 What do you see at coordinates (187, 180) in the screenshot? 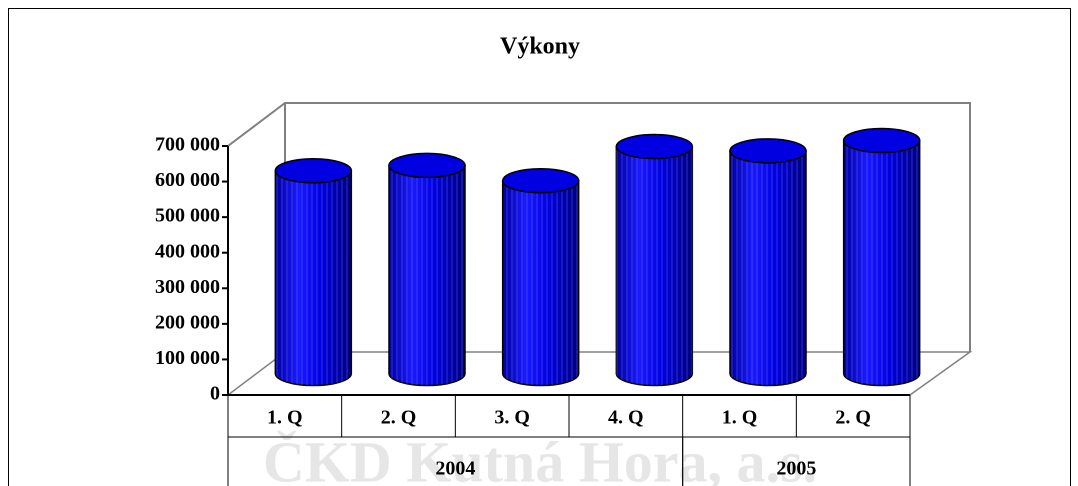
I see `y-tick-label: 600 000` at bounding box center [187, 180].